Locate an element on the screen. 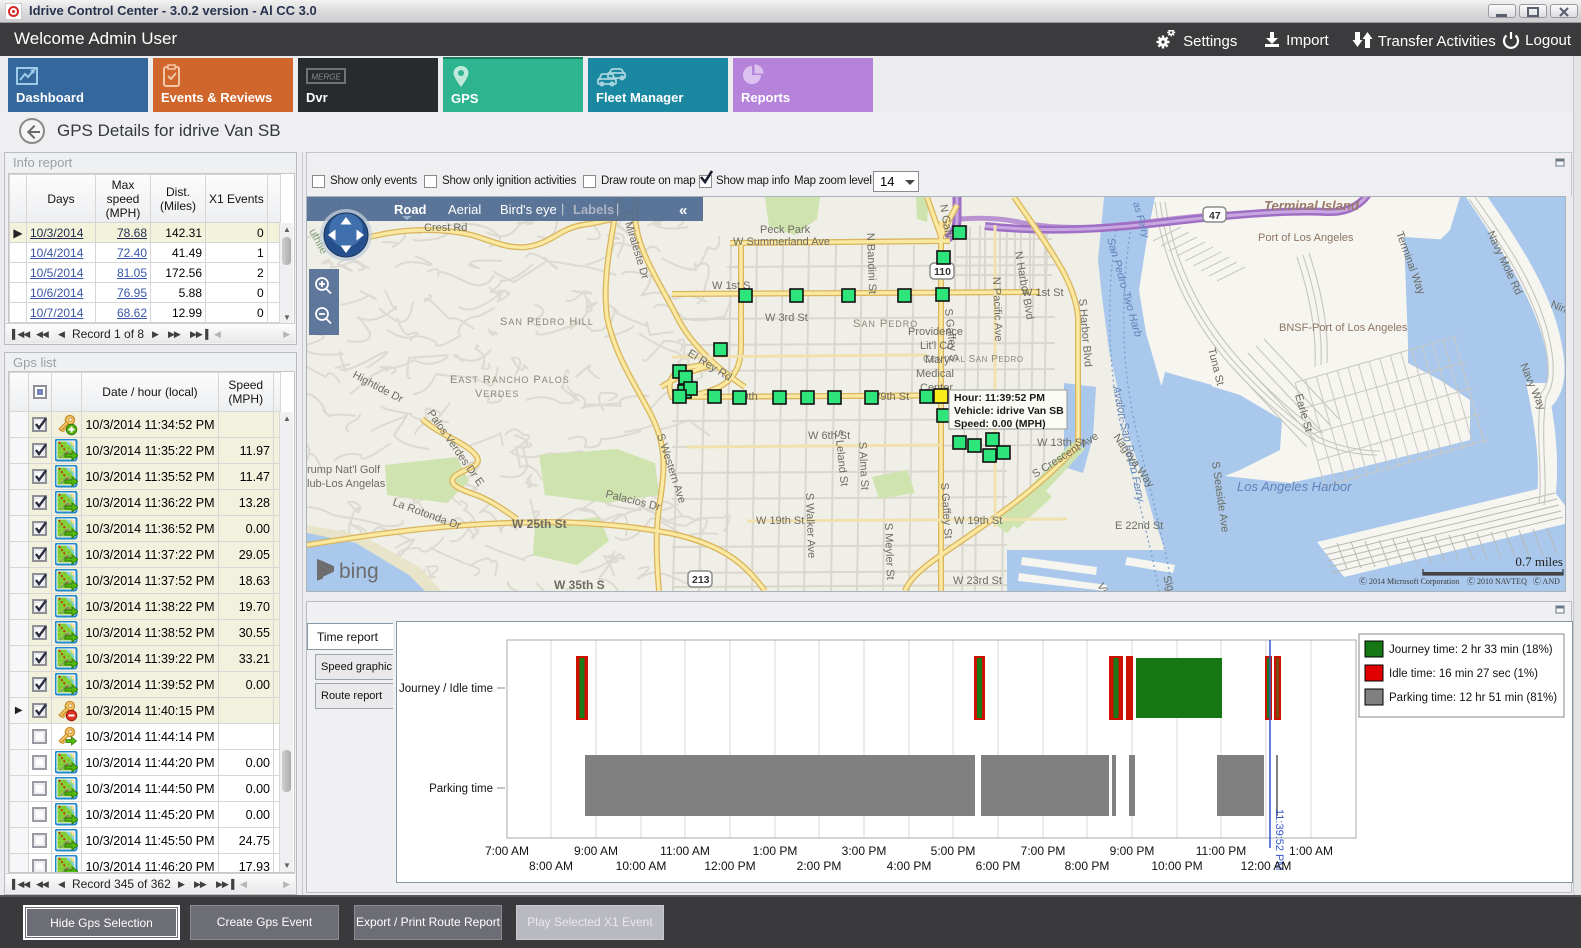 The image size is (1581, 948). svg-text: W 35th S is located at coordinates (579, 584).